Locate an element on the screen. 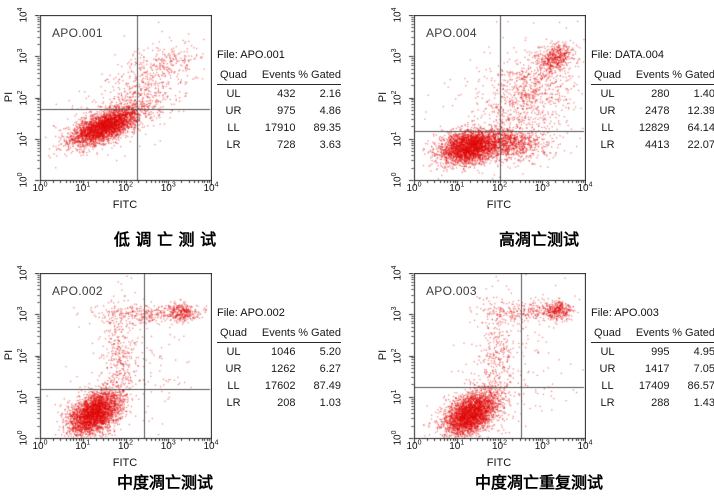  table-header-row: Quad Events % Gated is located at coordinates (279, 76).